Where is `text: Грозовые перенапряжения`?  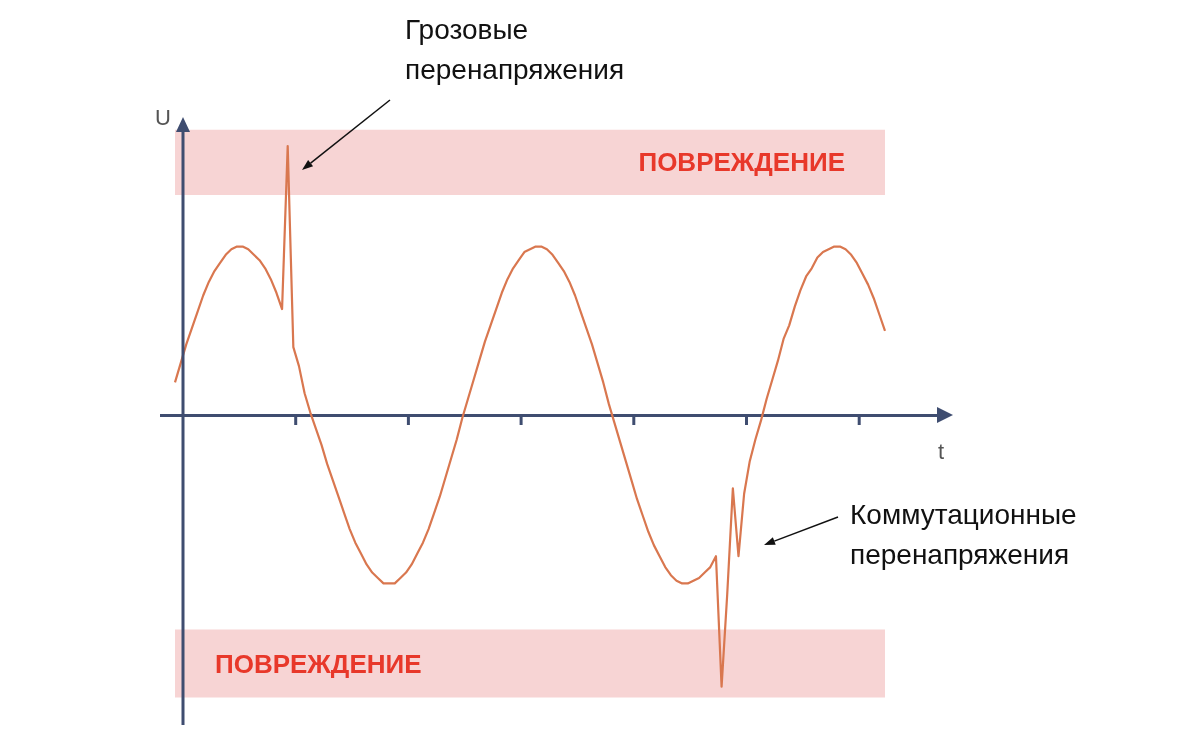 text: Грозовые перенапряжения is located at coordinates (515, 50).